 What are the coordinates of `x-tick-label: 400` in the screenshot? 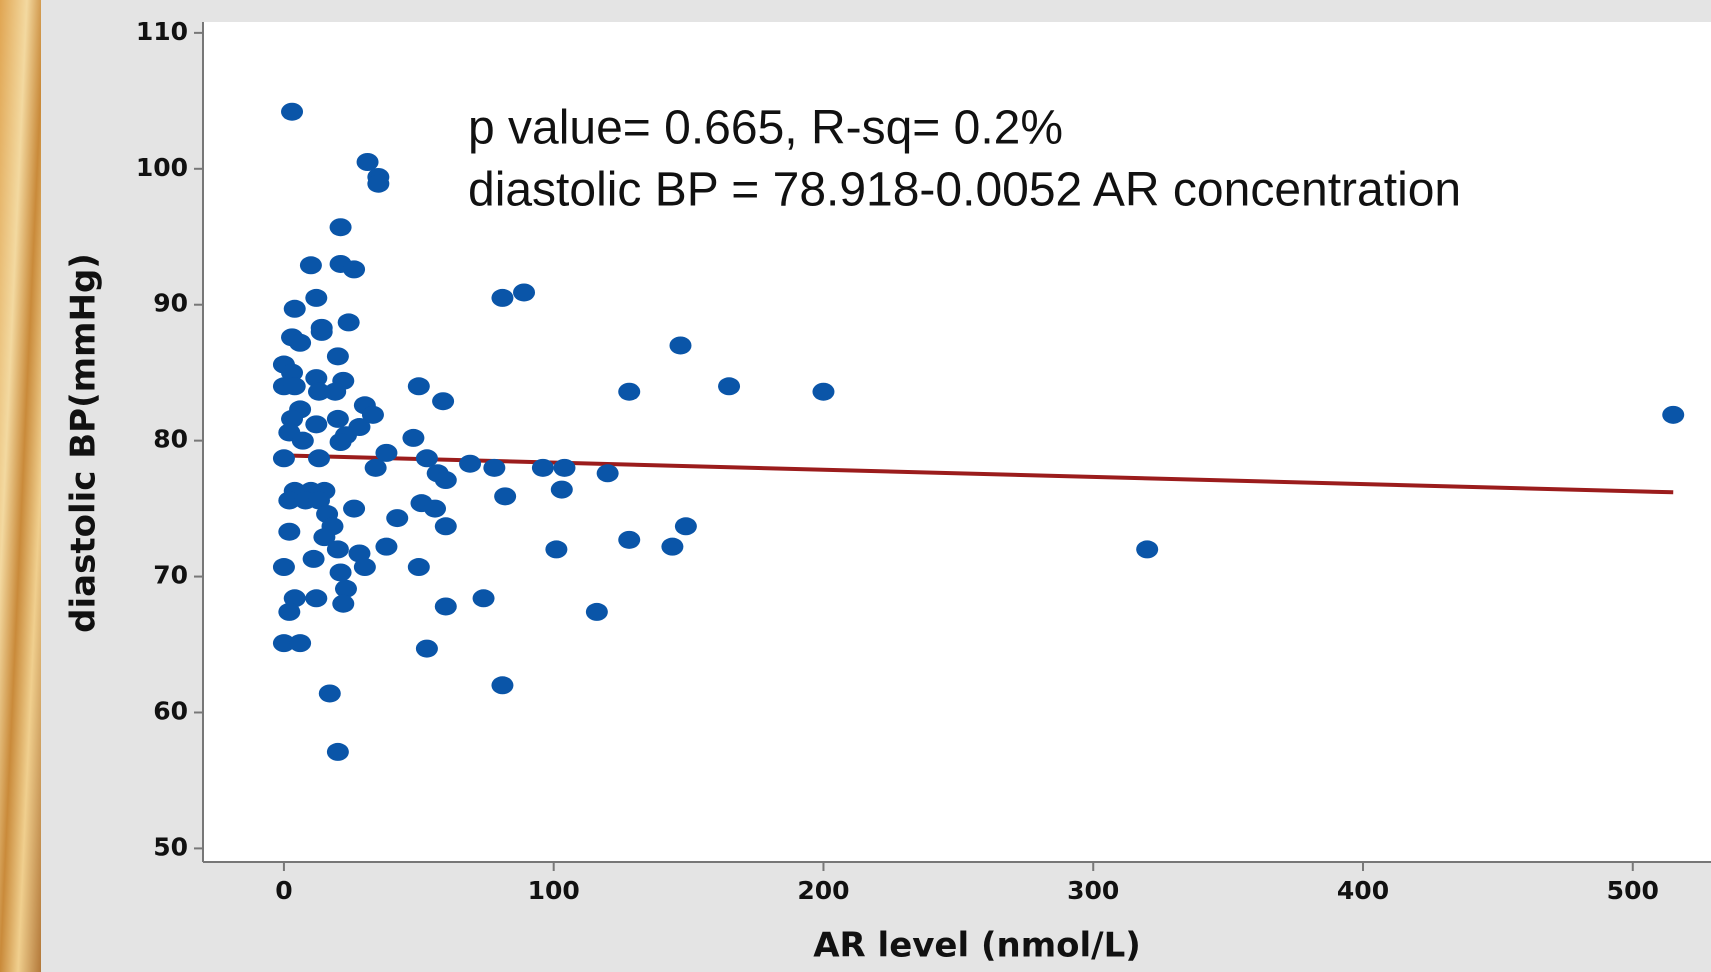 It's located at (1363, 890).